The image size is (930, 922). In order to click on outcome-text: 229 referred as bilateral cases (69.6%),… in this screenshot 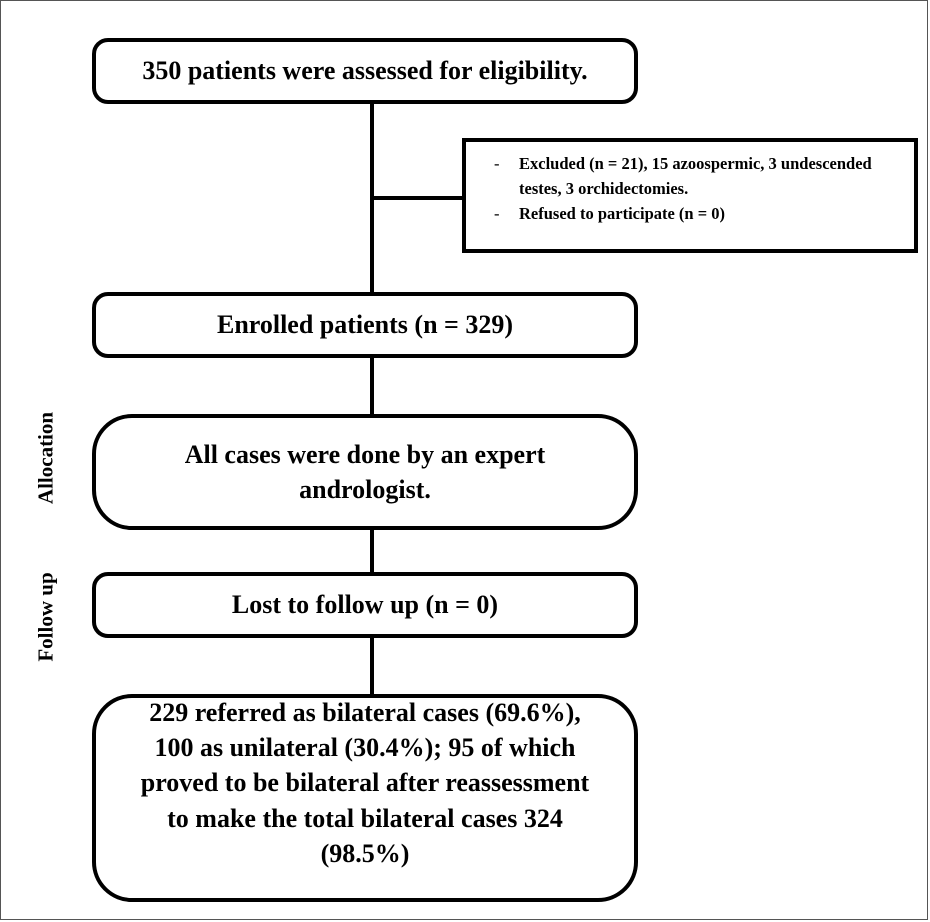, I will do `click(365, 783)`.